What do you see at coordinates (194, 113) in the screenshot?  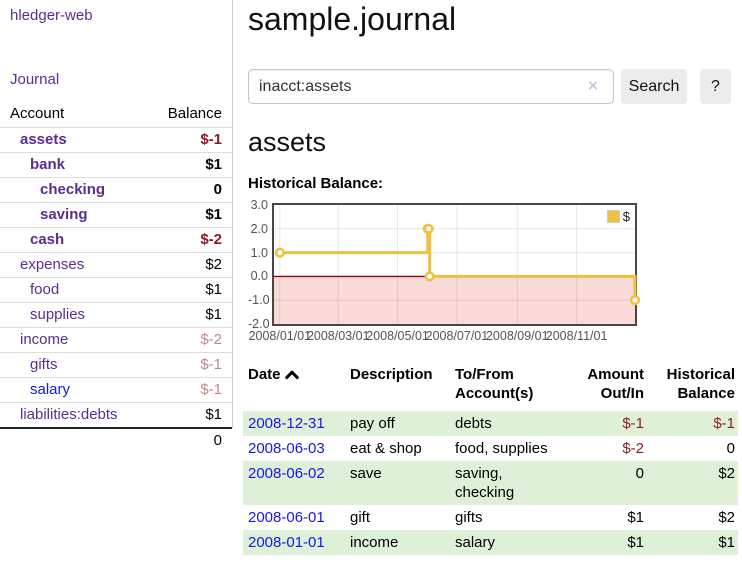 I see `balance-column-header: Balance` at bounding box center [194, 113].